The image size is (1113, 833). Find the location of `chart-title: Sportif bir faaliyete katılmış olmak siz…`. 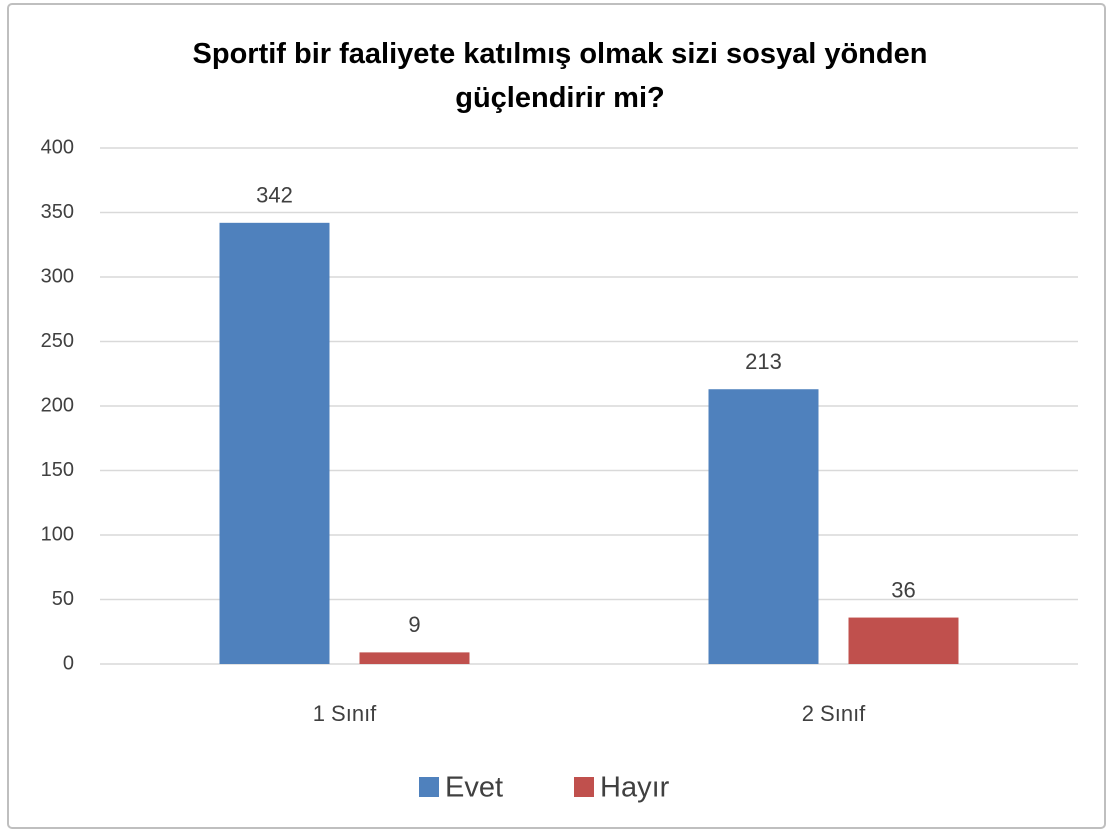

chart-title: Sportif bir faaliyete katılmış olmak siz… is located at coordinates (560, 76).